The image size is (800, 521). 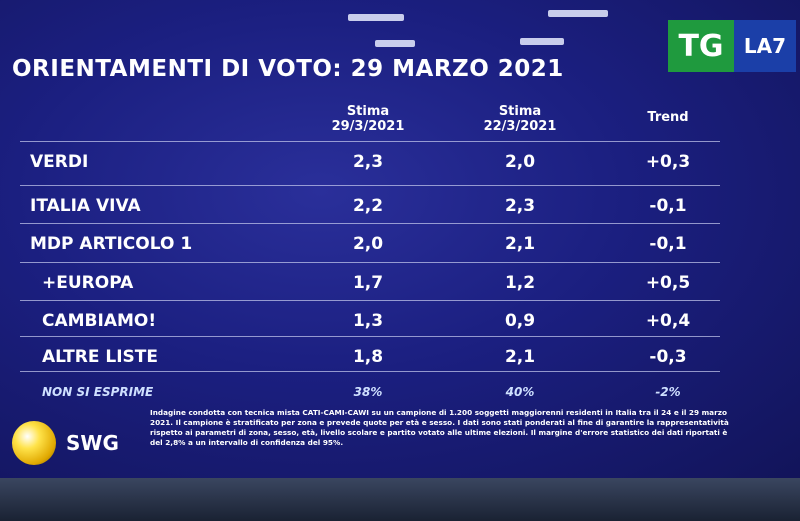 What do you see at coordinates (668, 321) in the screenshot?
I see `value-cell: +0,4` at bounding box center [668, 321].